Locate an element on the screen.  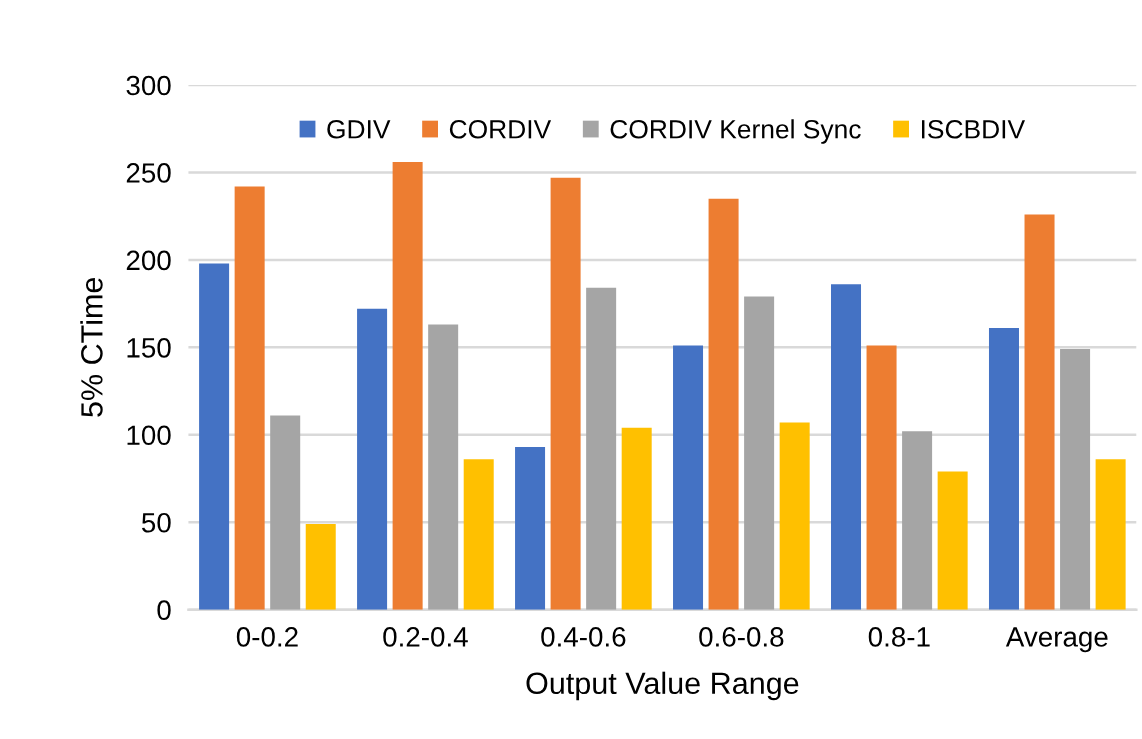
x-tick-label: 0.2-0.4 is located at coordinates (425, 637).